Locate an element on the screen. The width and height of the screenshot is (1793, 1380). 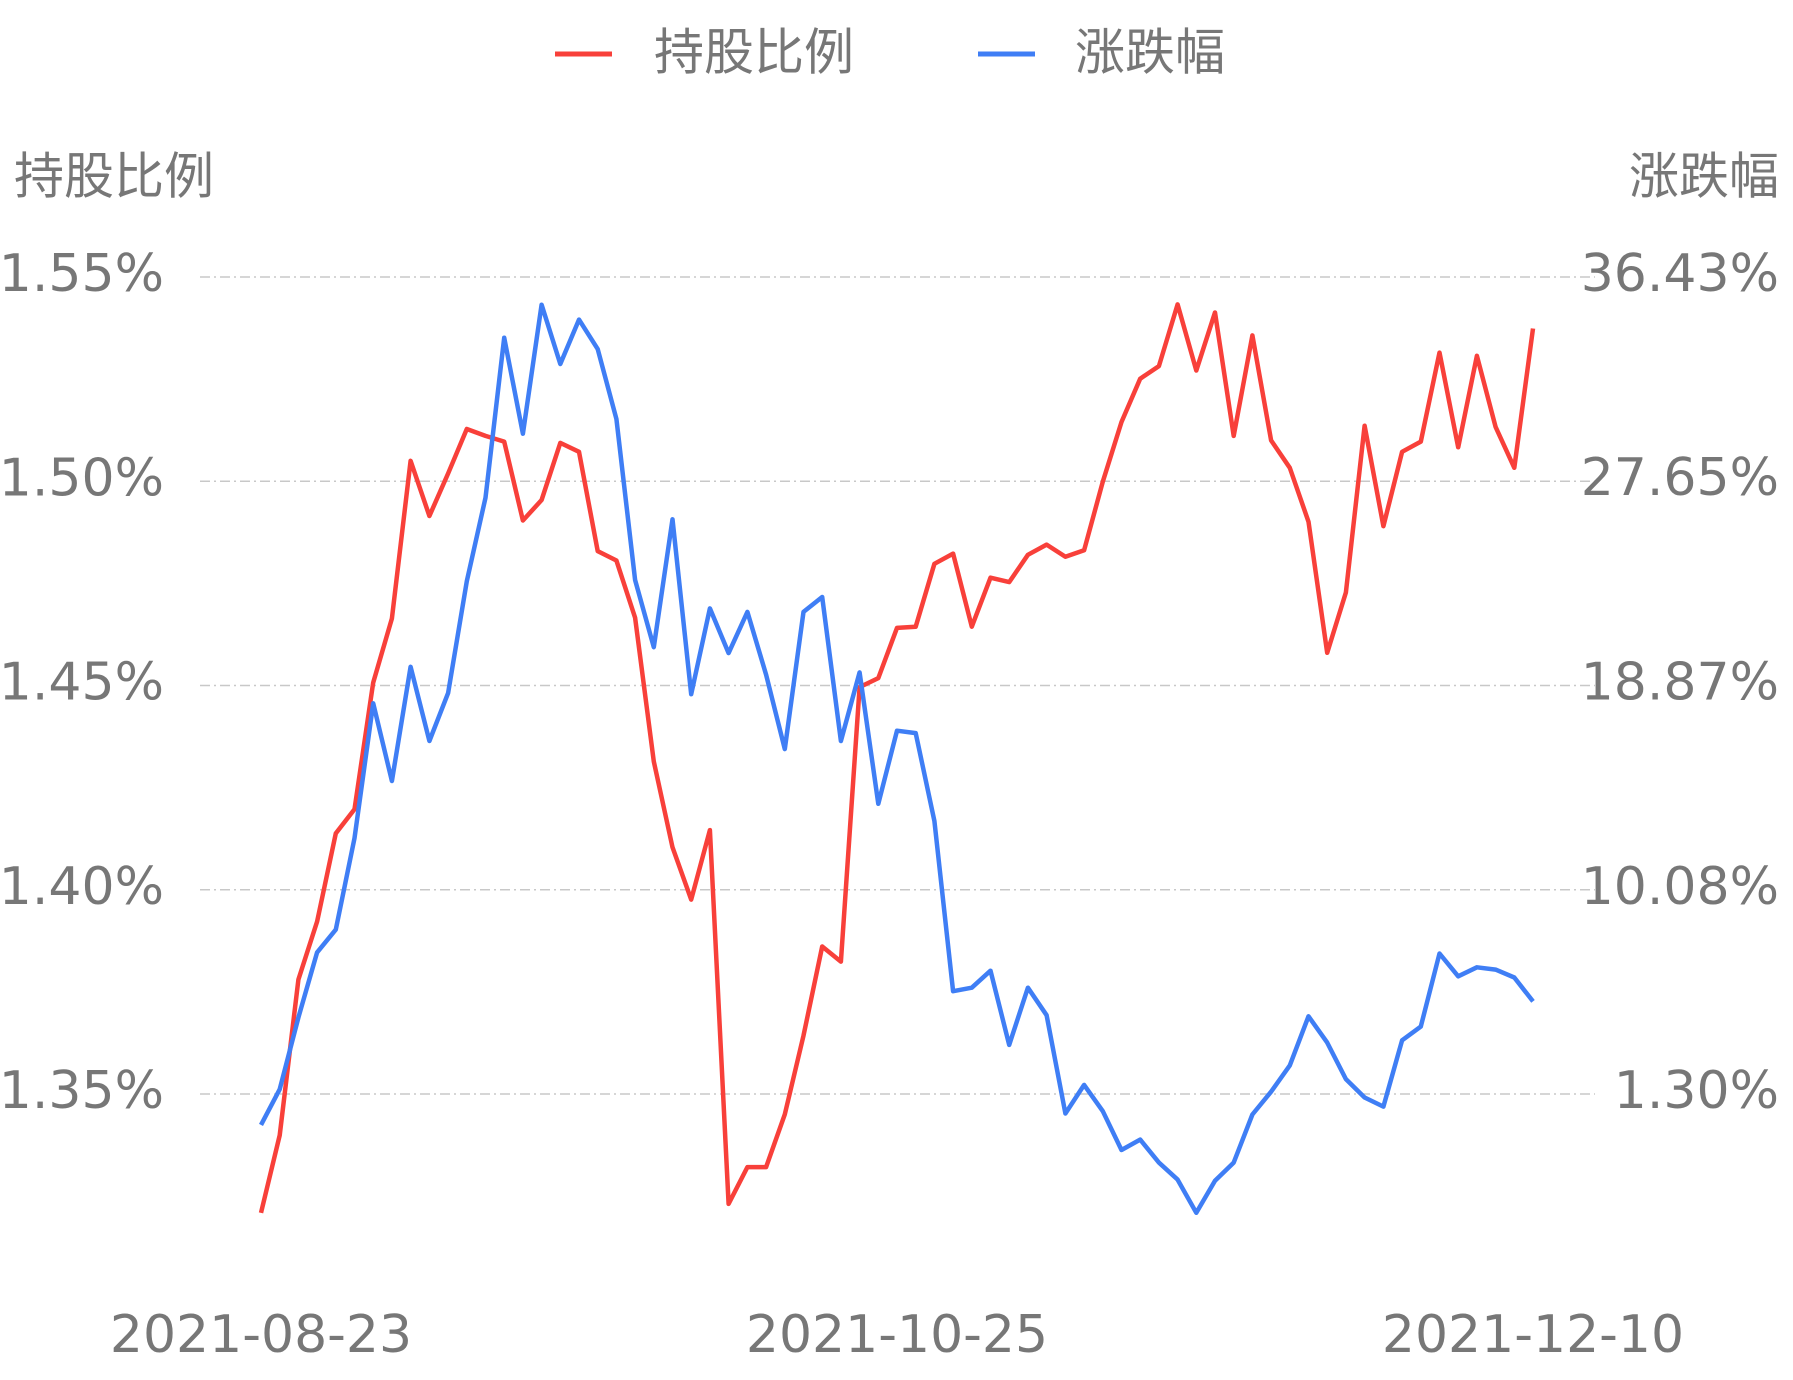
y2-tick-label: 10.08% is located at coordinates (1680, 887).